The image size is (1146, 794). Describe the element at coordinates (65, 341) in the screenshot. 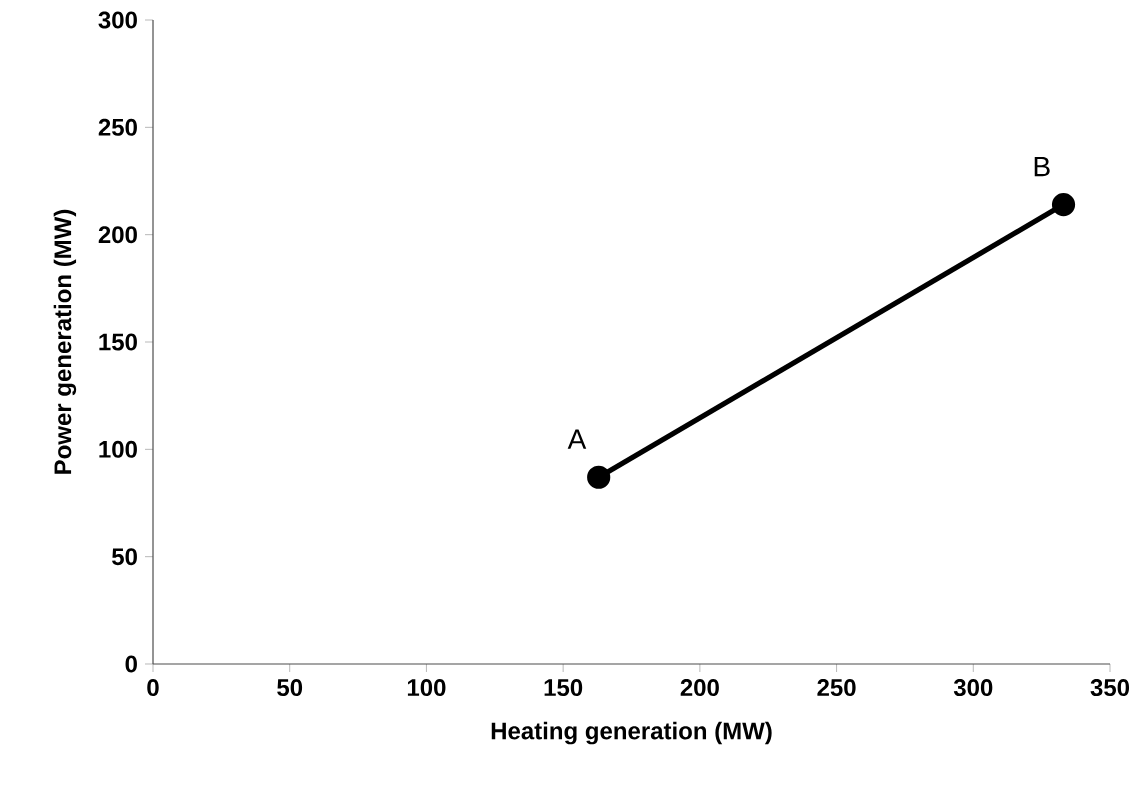

I see `y-axis-title: Power generation (MW)` at that location.